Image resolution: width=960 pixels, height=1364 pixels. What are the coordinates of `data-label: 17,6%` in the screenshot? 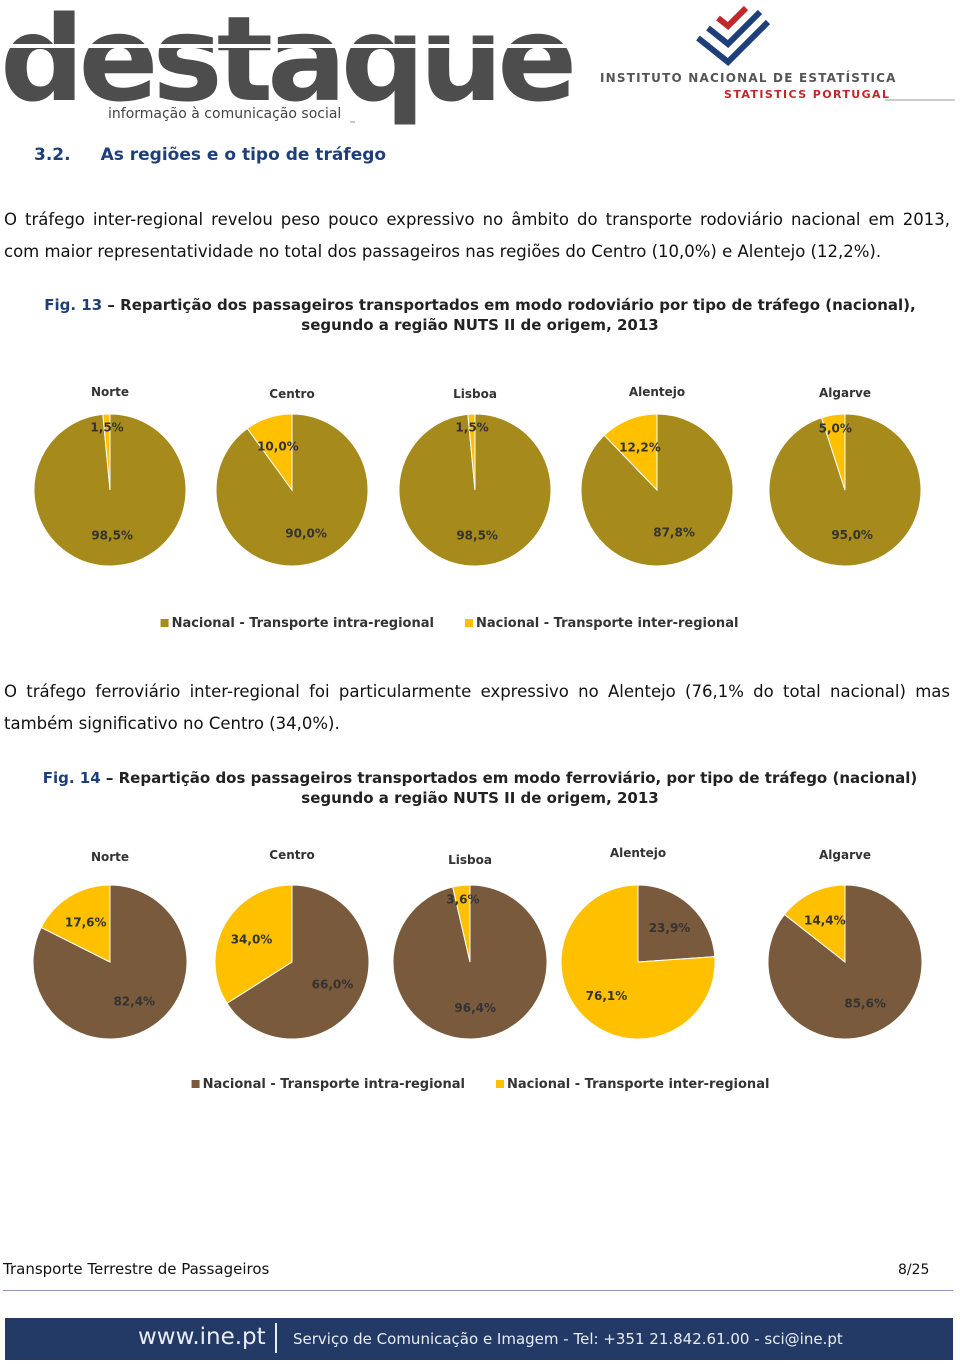 It's located at (86, 923).